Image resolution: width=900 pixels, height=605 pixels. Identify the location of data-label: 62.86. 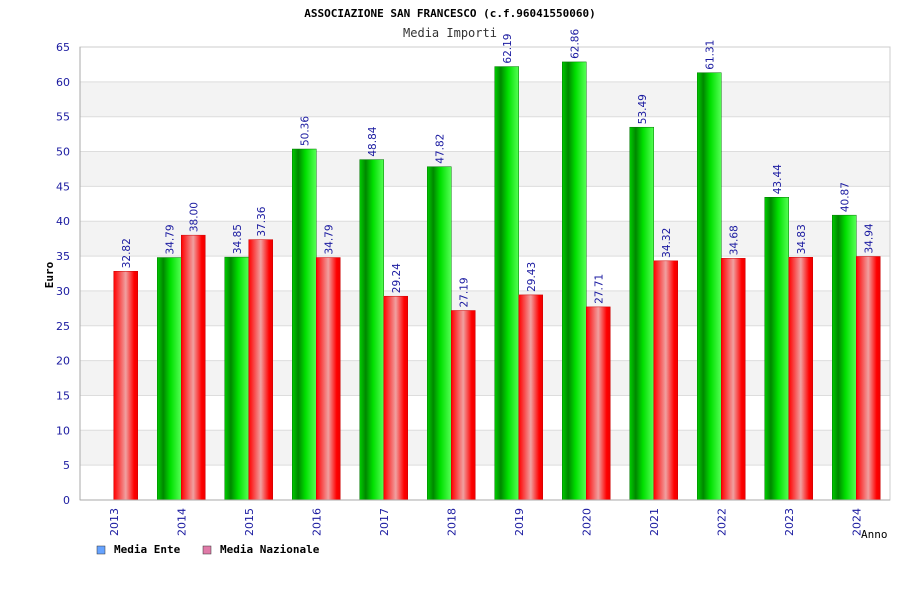
(575, 44).